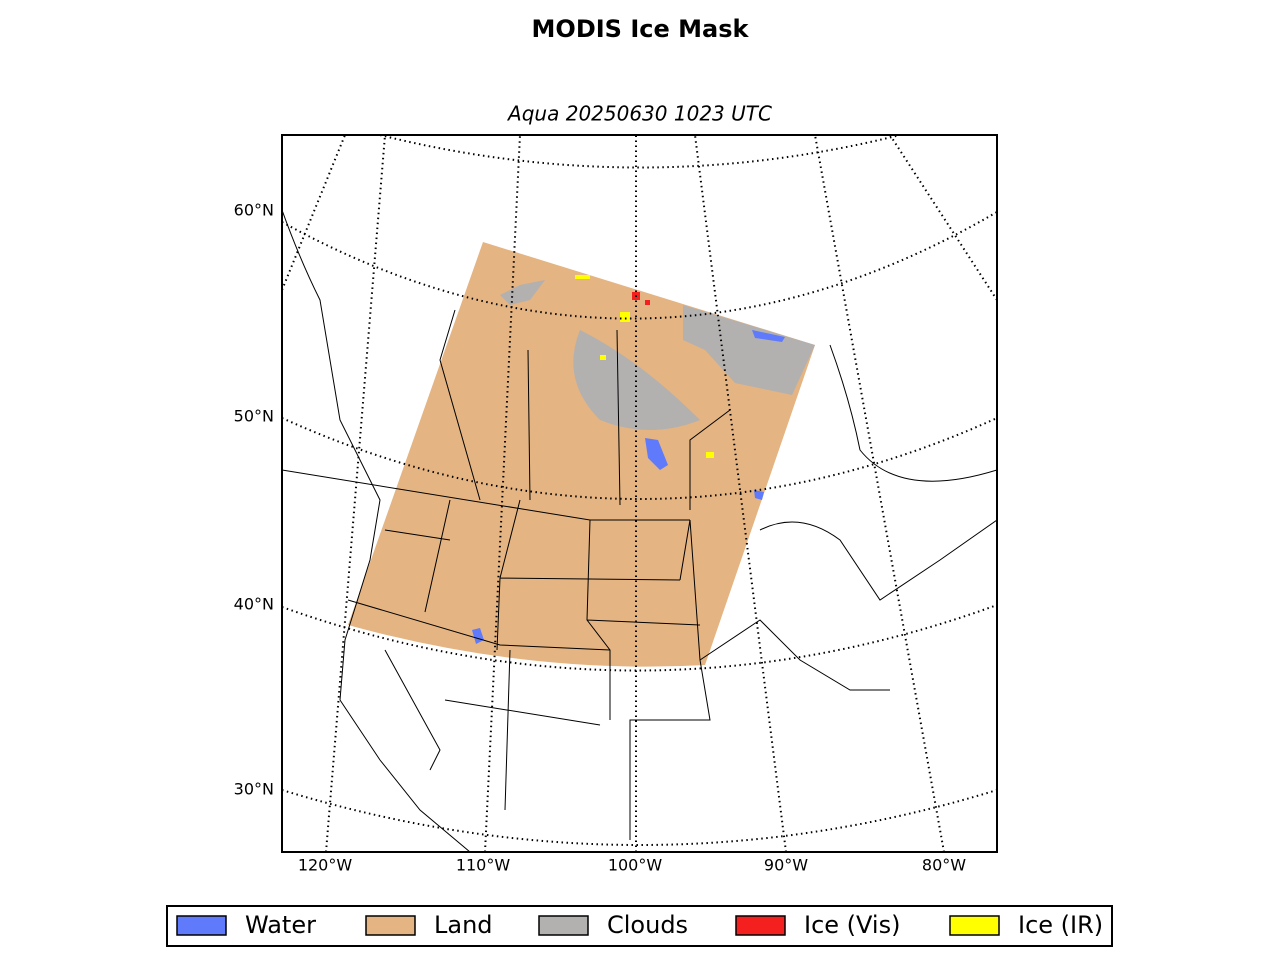 The height and width of the screenshot is (960, 1280). What do you see at coordinates (786, 865) in the screenshot?
I see `lon-label: 90°W` at bounding box center [786, 865].